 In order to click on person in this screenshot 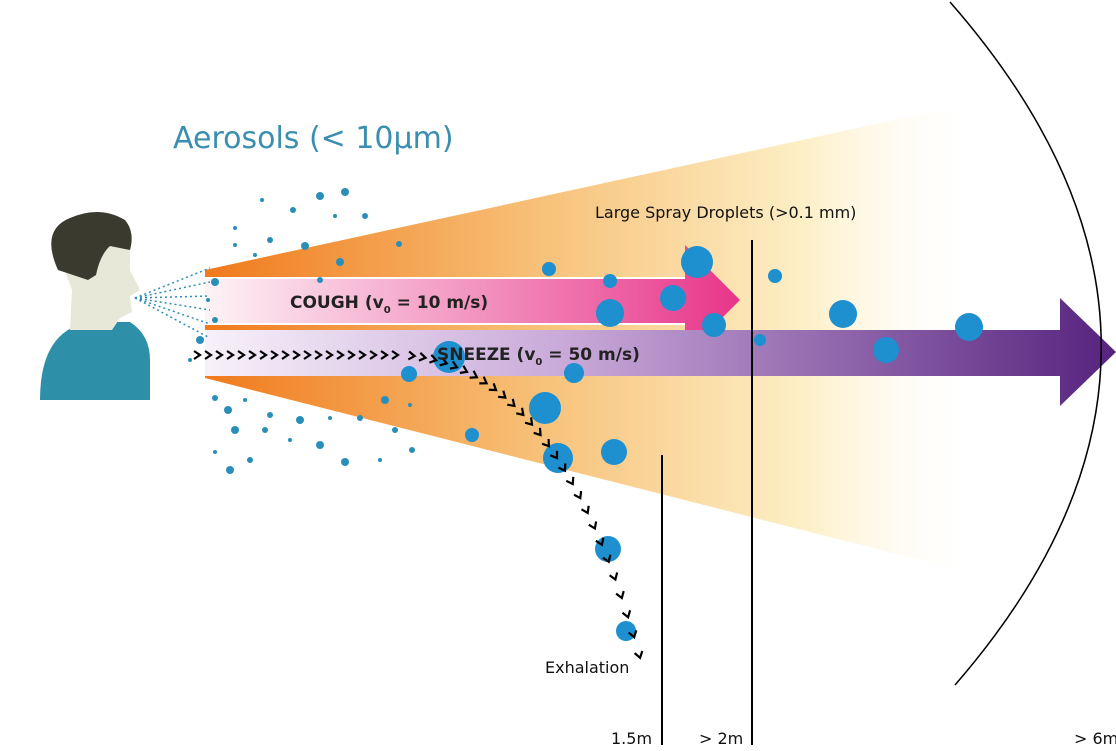, I will do `click(95, 305)`.